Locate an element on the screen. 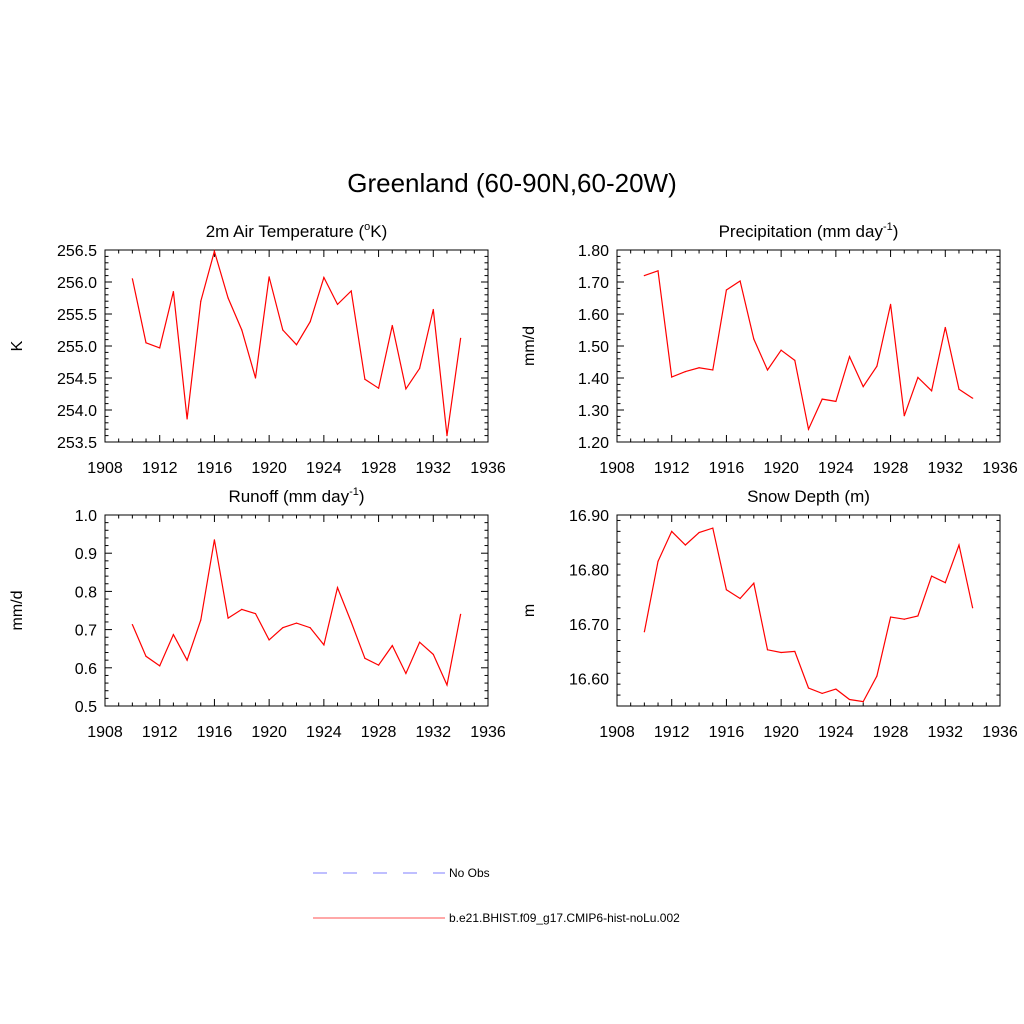 The image size is (1024, 1024). panel-title-tail: K) is located at coordinates (378, 231).